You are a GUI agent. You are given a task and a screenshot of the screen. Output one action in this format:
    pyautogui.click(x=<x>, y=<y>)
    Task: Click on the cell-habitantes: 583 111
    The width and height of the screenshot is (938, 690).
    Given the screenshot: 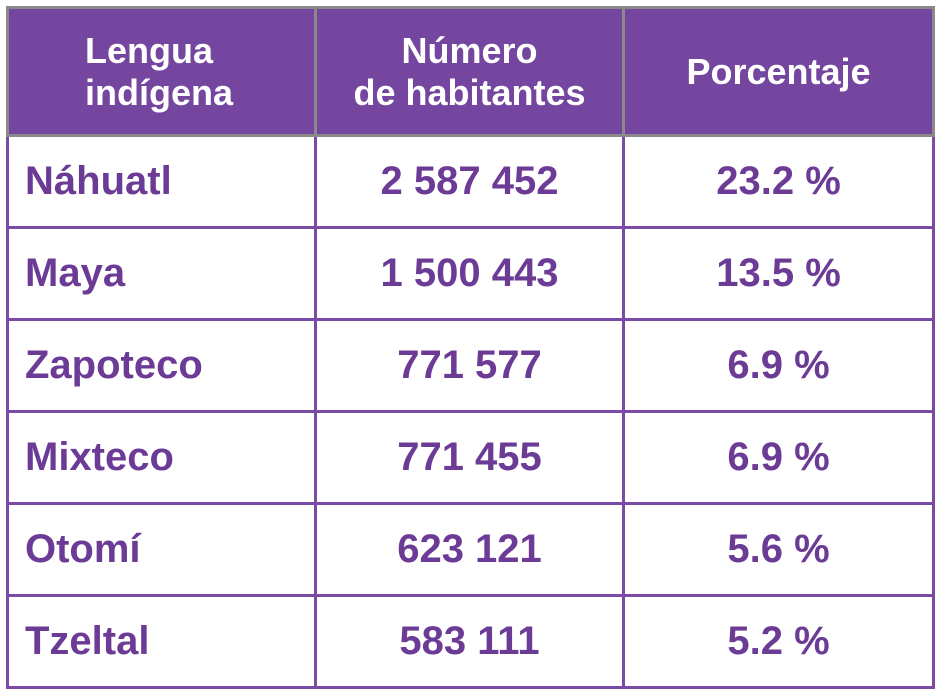 What is the action you would take?
    pyautogui.click(x=469, y=641)
    